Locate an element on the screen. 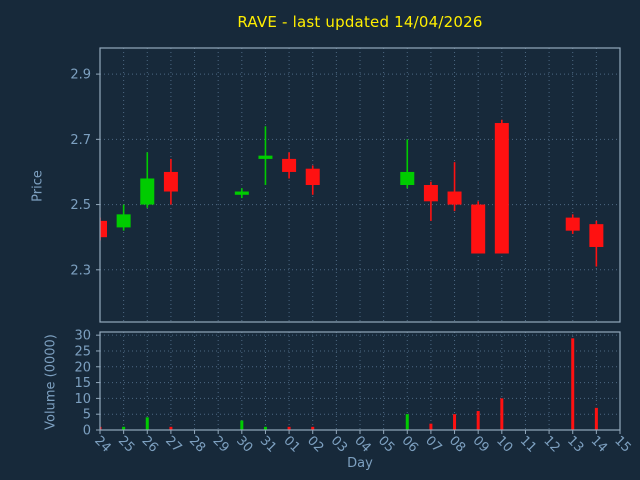  volume-tick-label: 25 is located at coordinates (82, 351).